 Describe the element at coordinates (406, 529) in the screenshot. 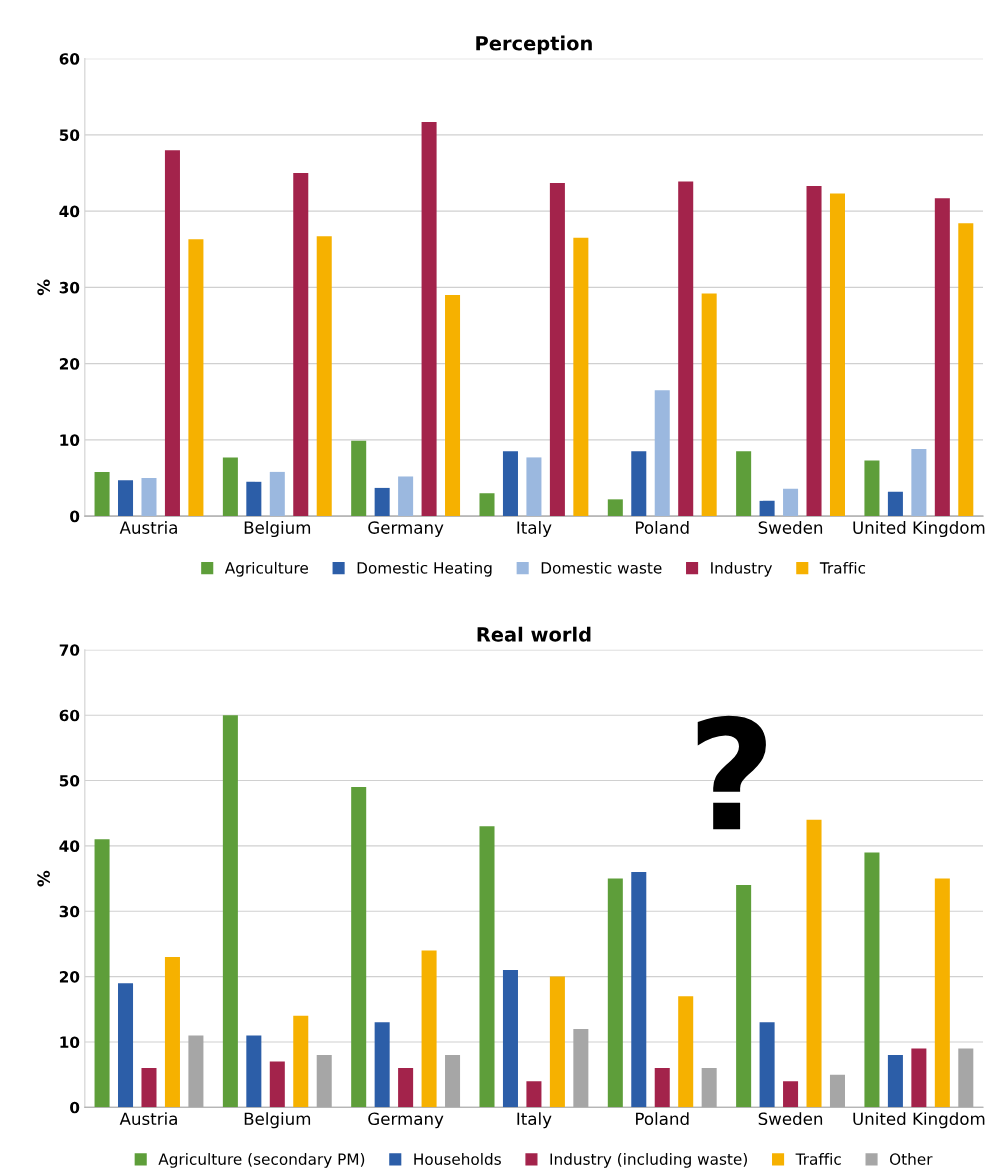

I see `x-tick-label: Germany` at that location.